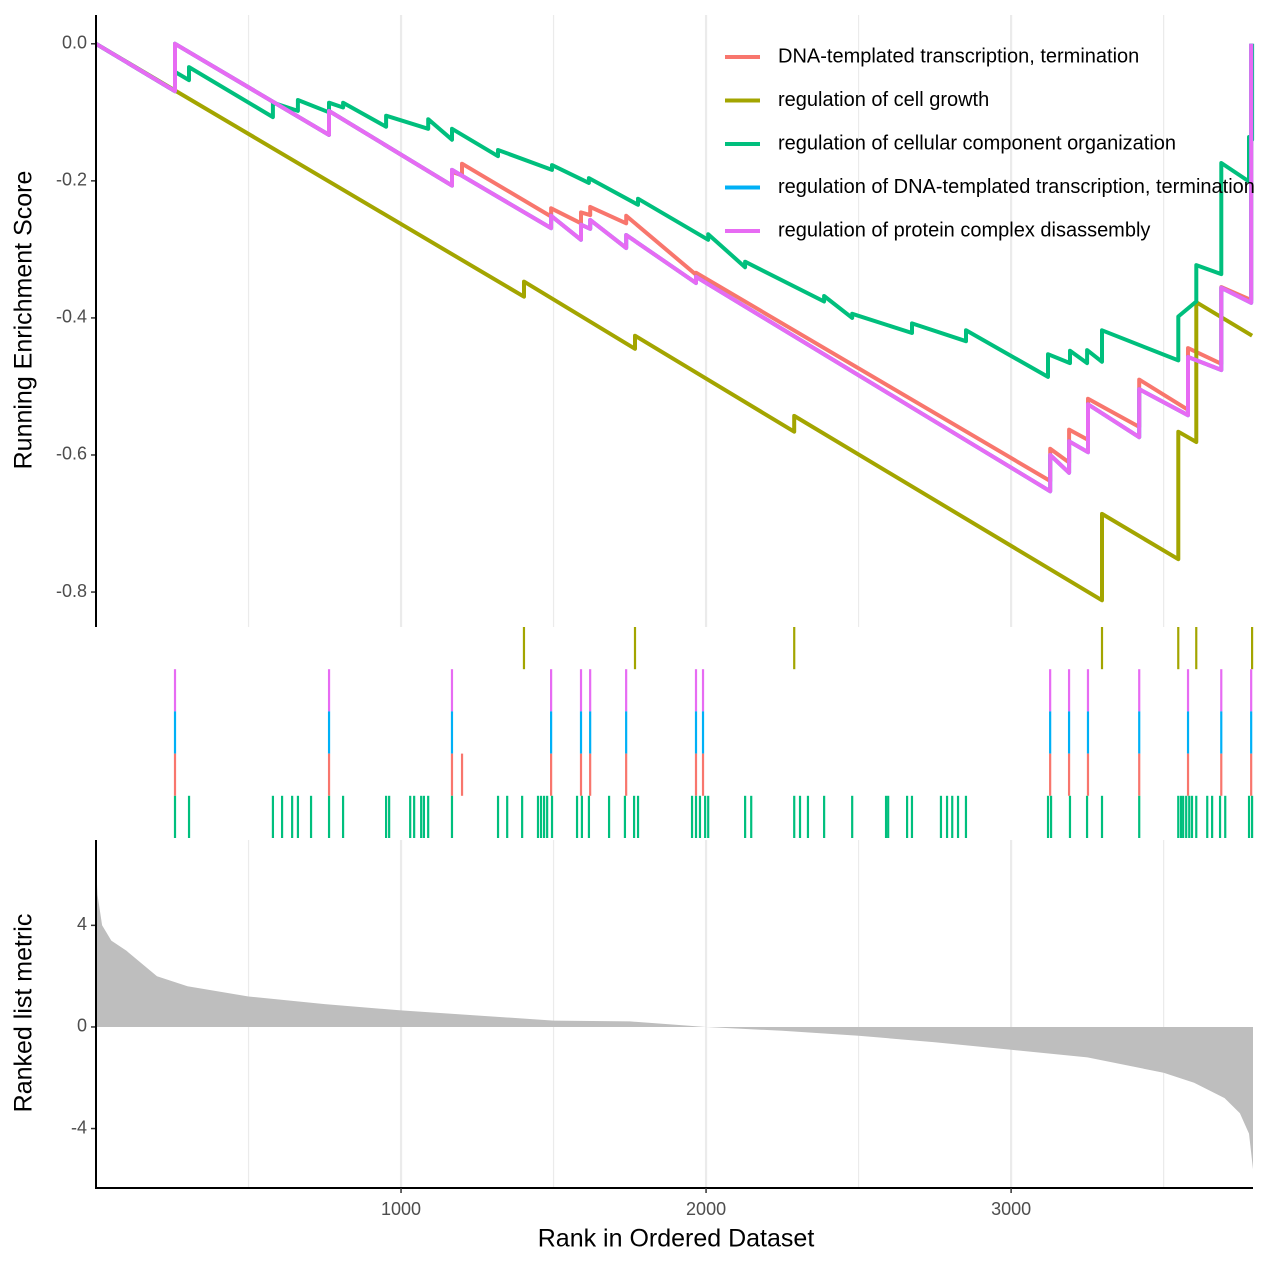 The width and height of the screenshot is (1269, 1269). I want to click on legend-label: DNA-templated transcription, termination, so click(958, 56).